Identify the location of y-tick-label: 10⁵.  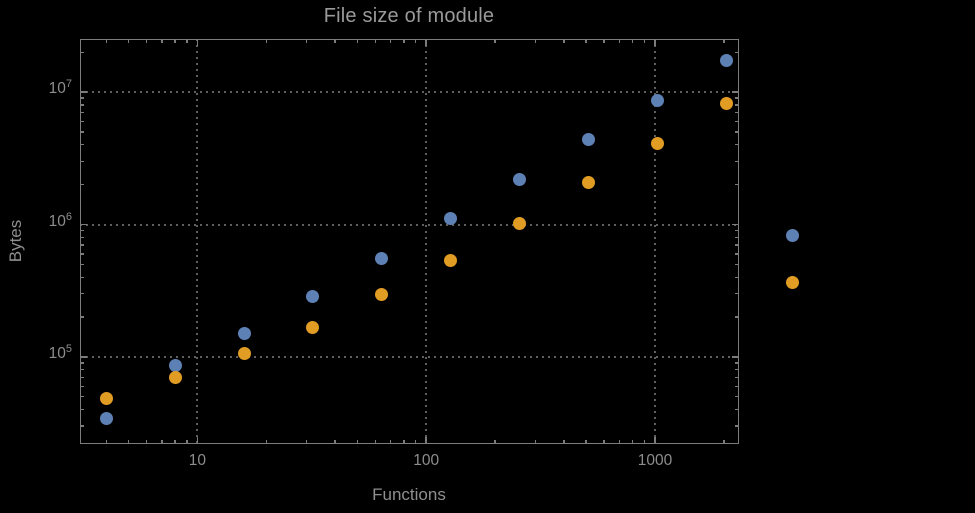
(60, 352).